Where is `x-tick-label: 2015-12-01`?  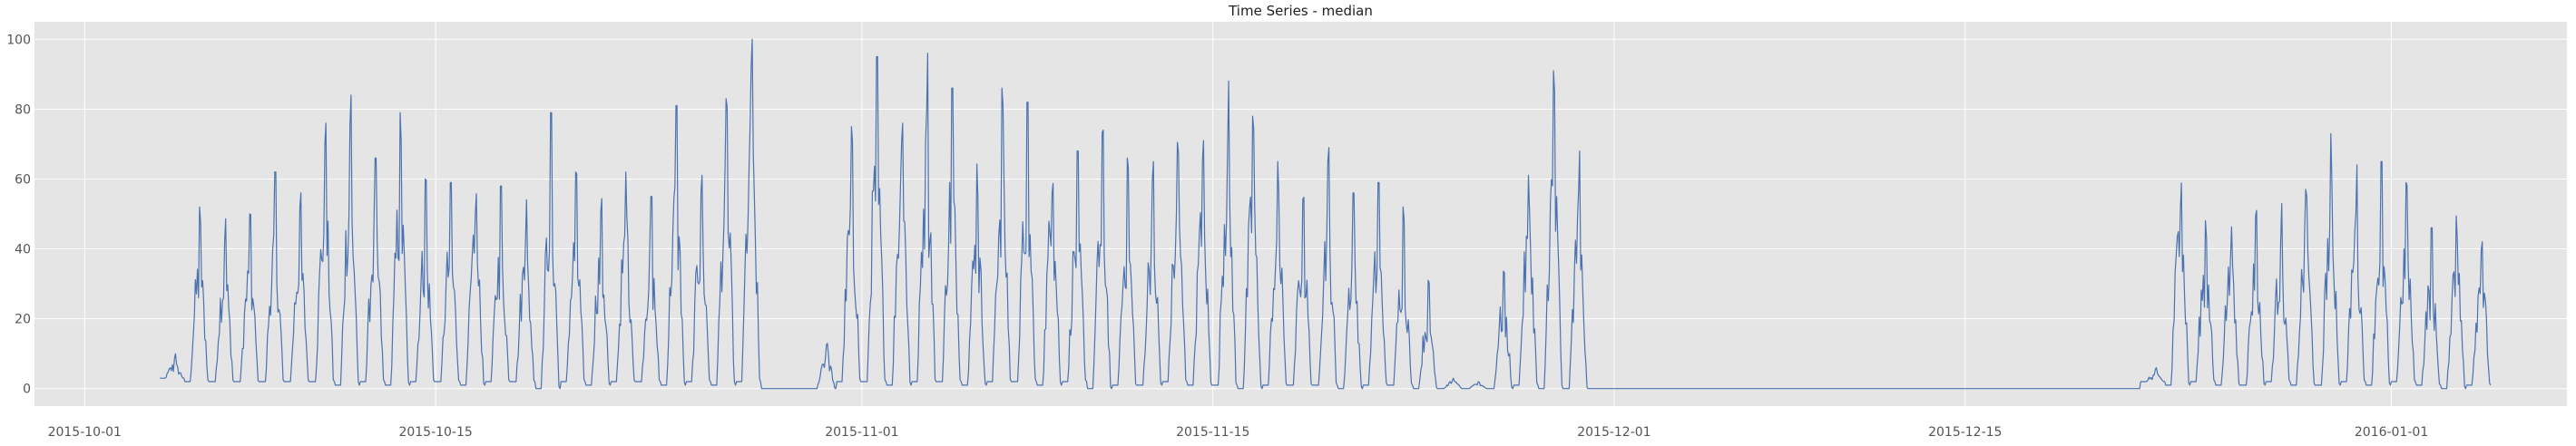
x-tick-label: 2015-12-01 is located at coordinates (1613, 432).